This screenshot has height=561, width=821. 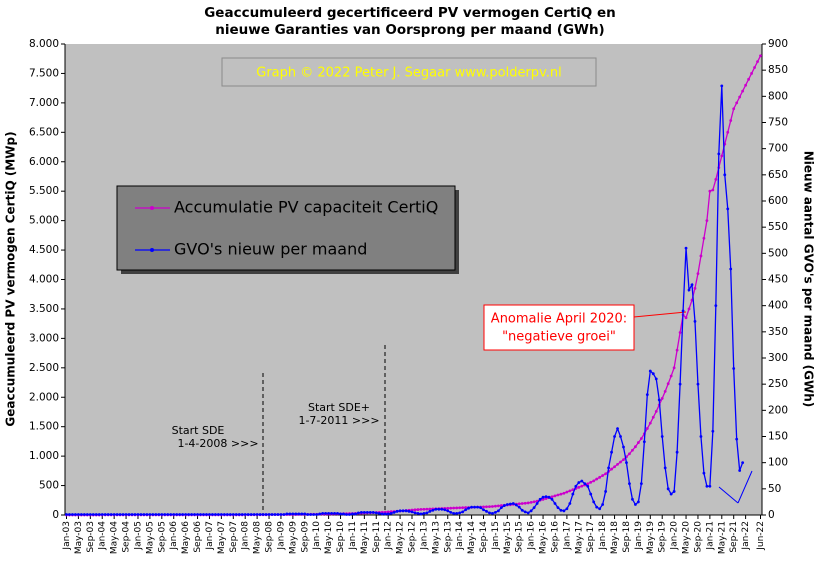 I want to click on x-tick-label: Jan-08, so click(x=246, y=536).